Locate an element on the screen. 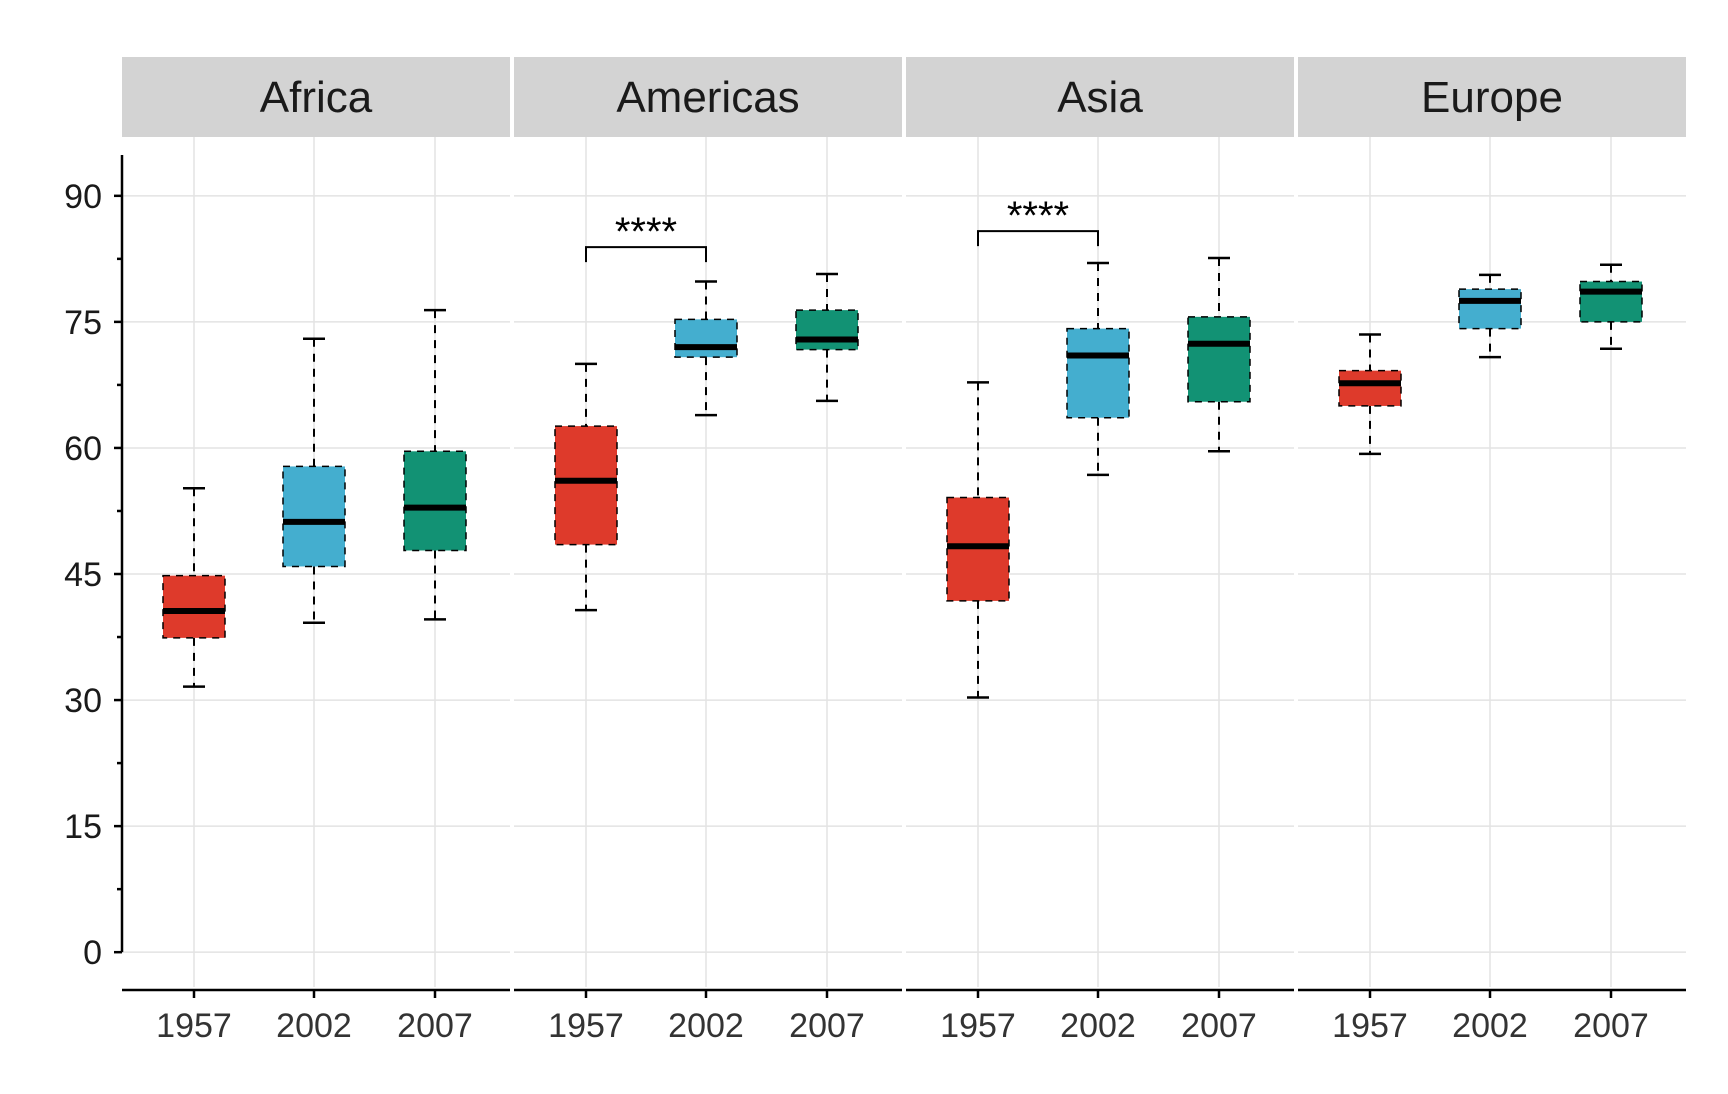  box-americas-2002 is located at coordinates (706, 348).